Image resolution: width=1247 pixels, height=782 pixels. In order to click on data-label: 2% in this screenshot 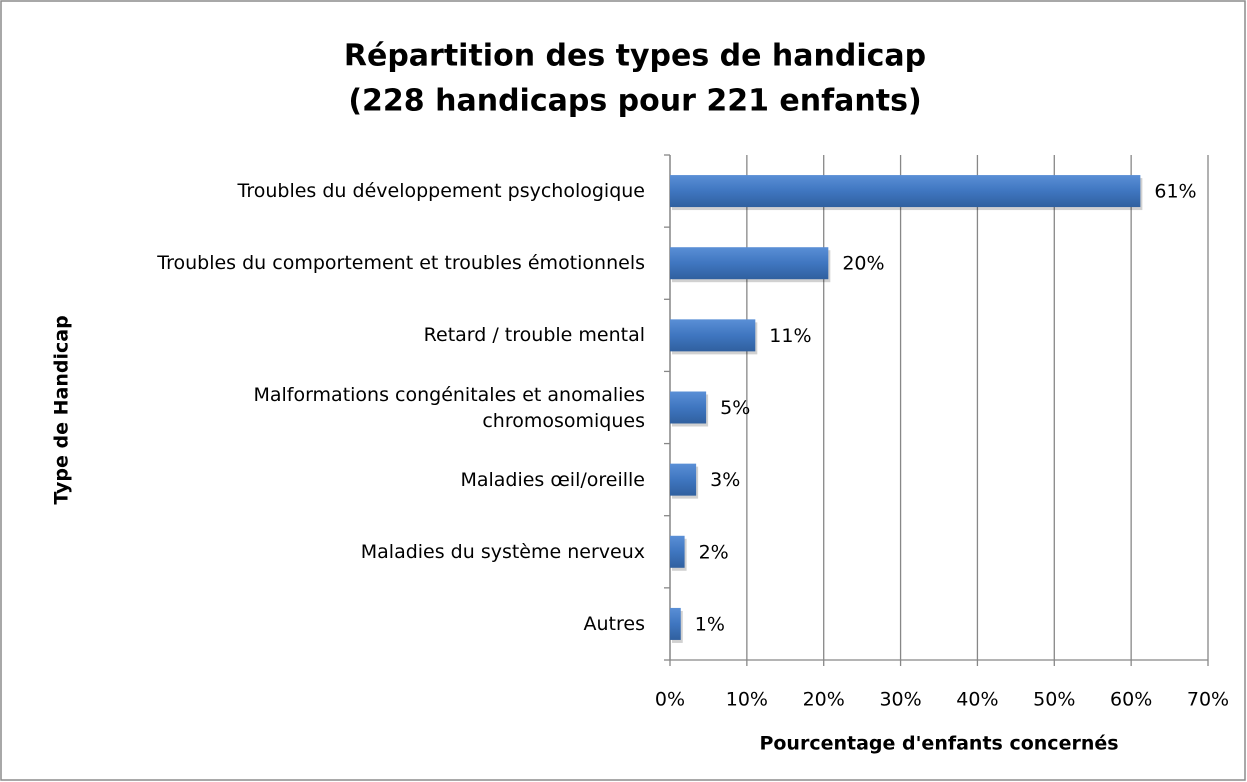, I will do `click(714, 552)`.